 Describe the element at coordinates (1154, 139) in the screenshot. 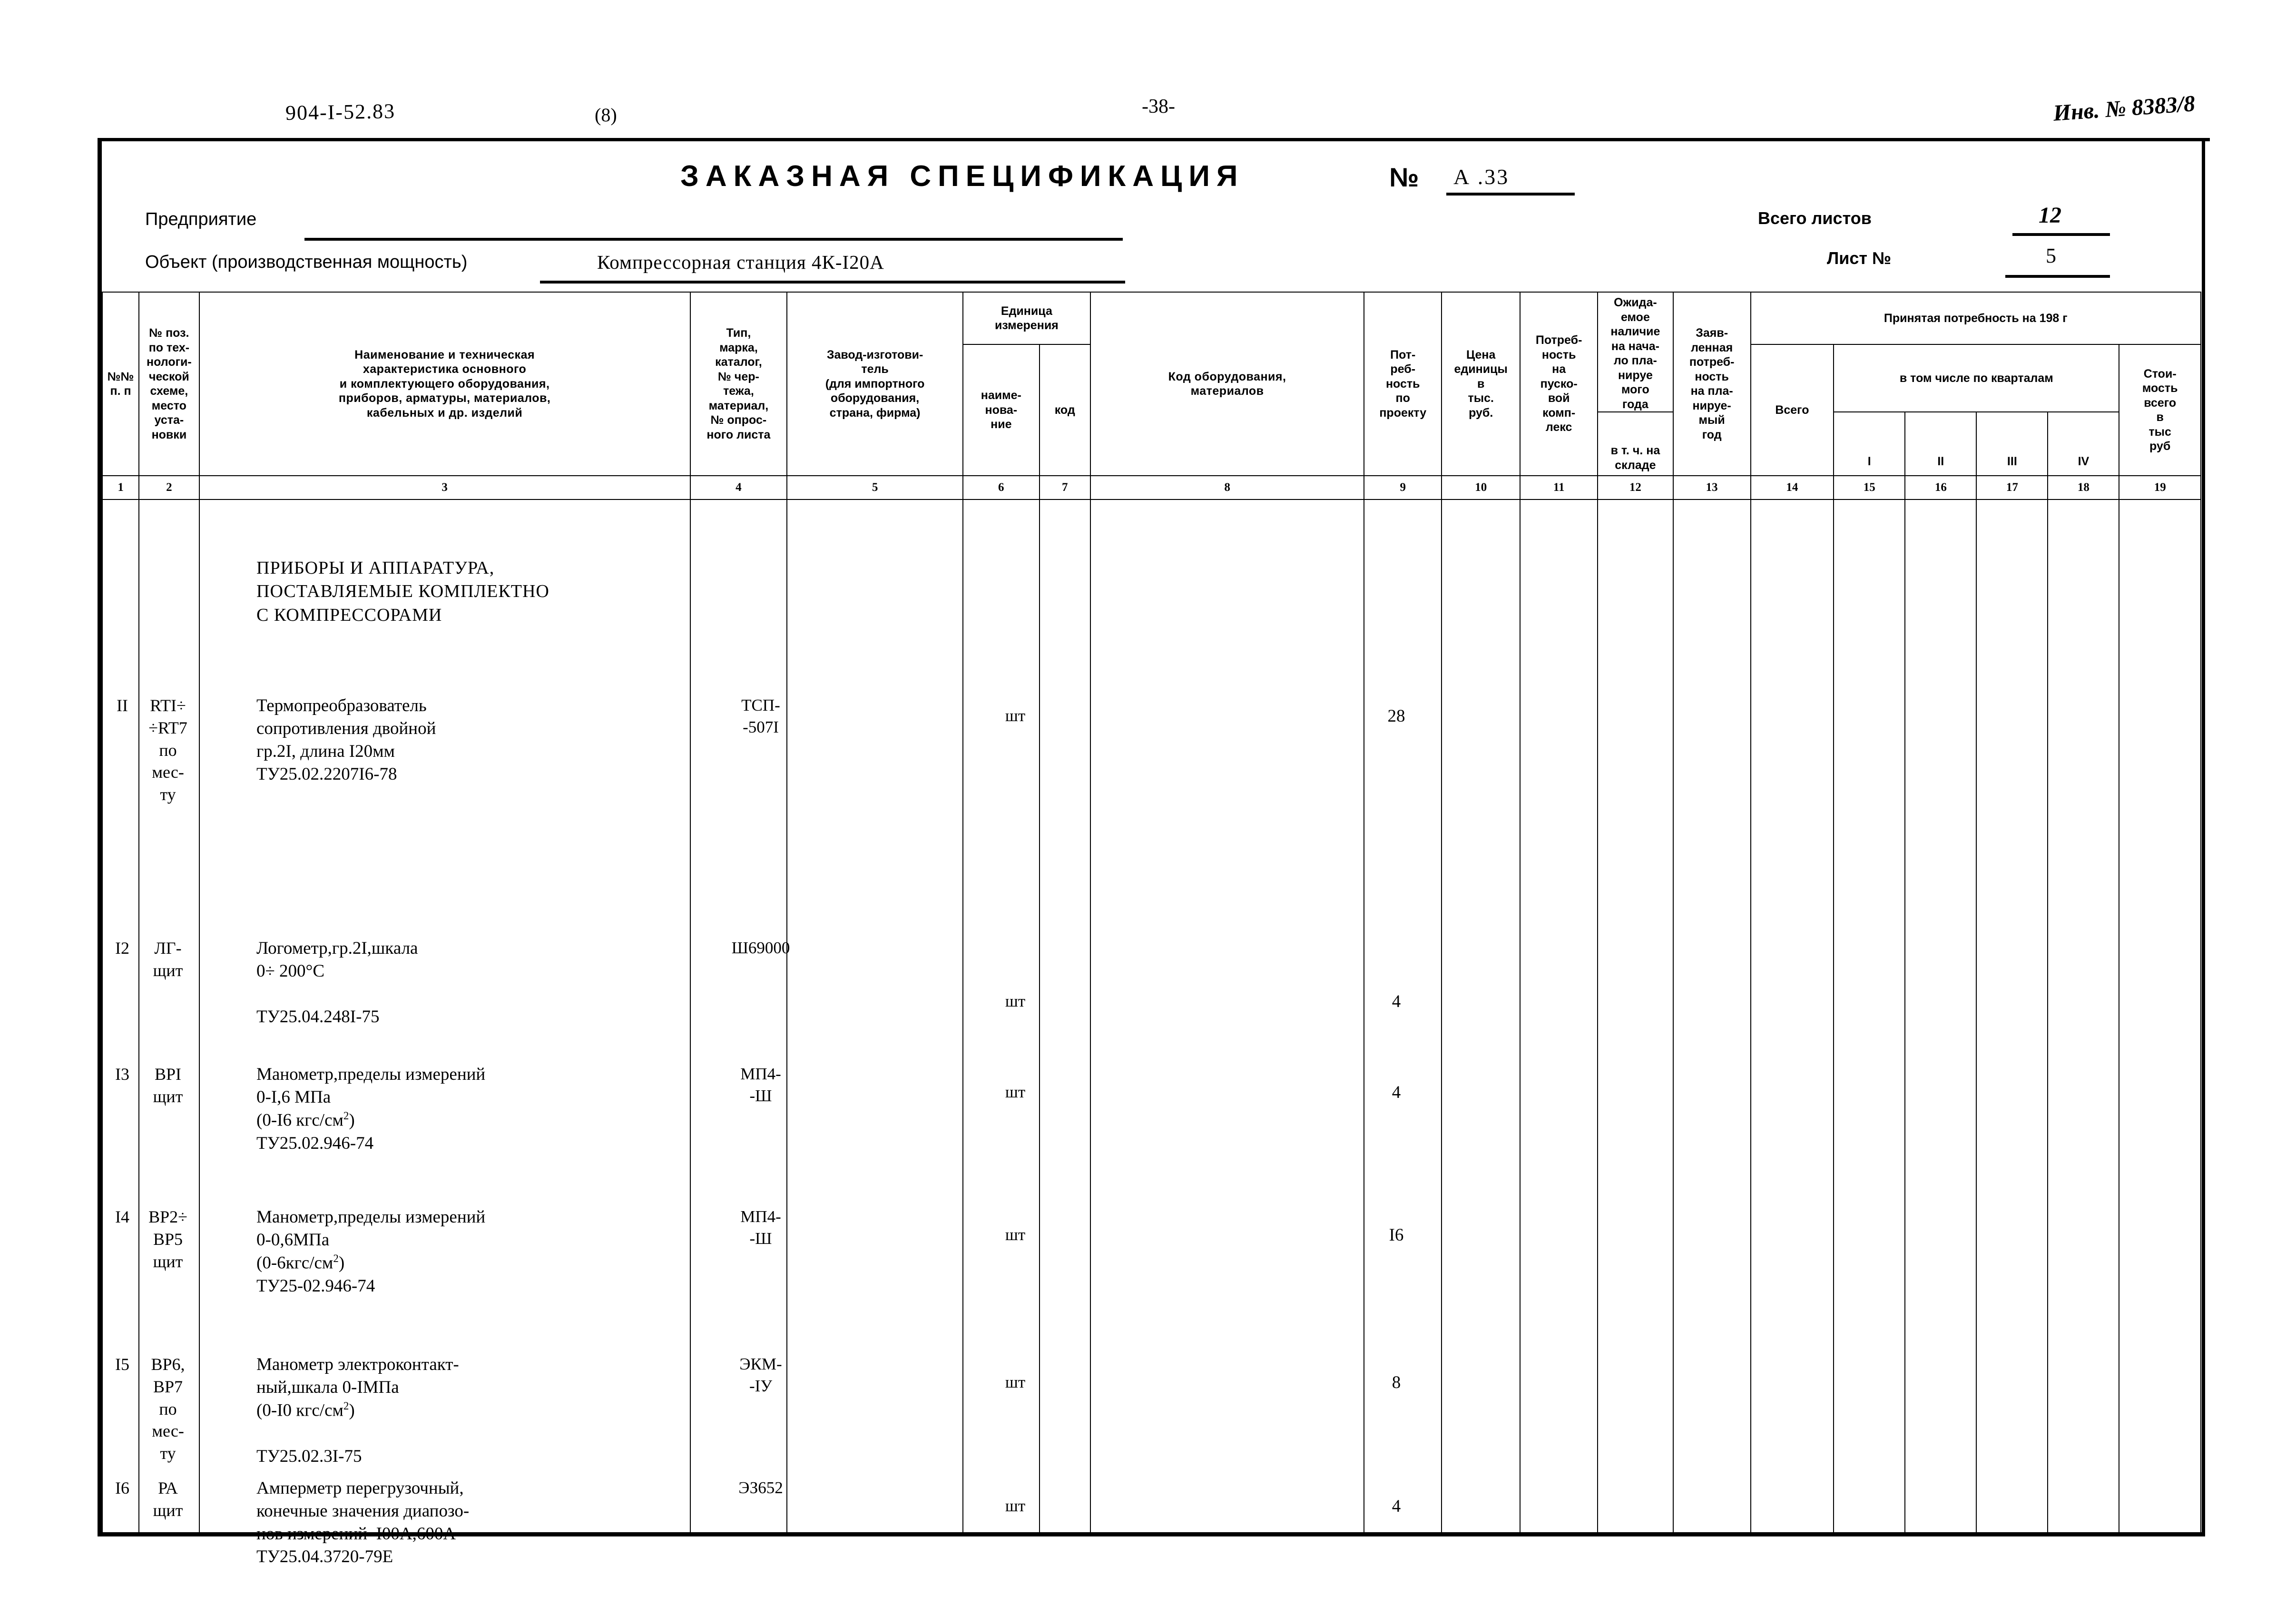

I see `header-divider-rule` at that location.